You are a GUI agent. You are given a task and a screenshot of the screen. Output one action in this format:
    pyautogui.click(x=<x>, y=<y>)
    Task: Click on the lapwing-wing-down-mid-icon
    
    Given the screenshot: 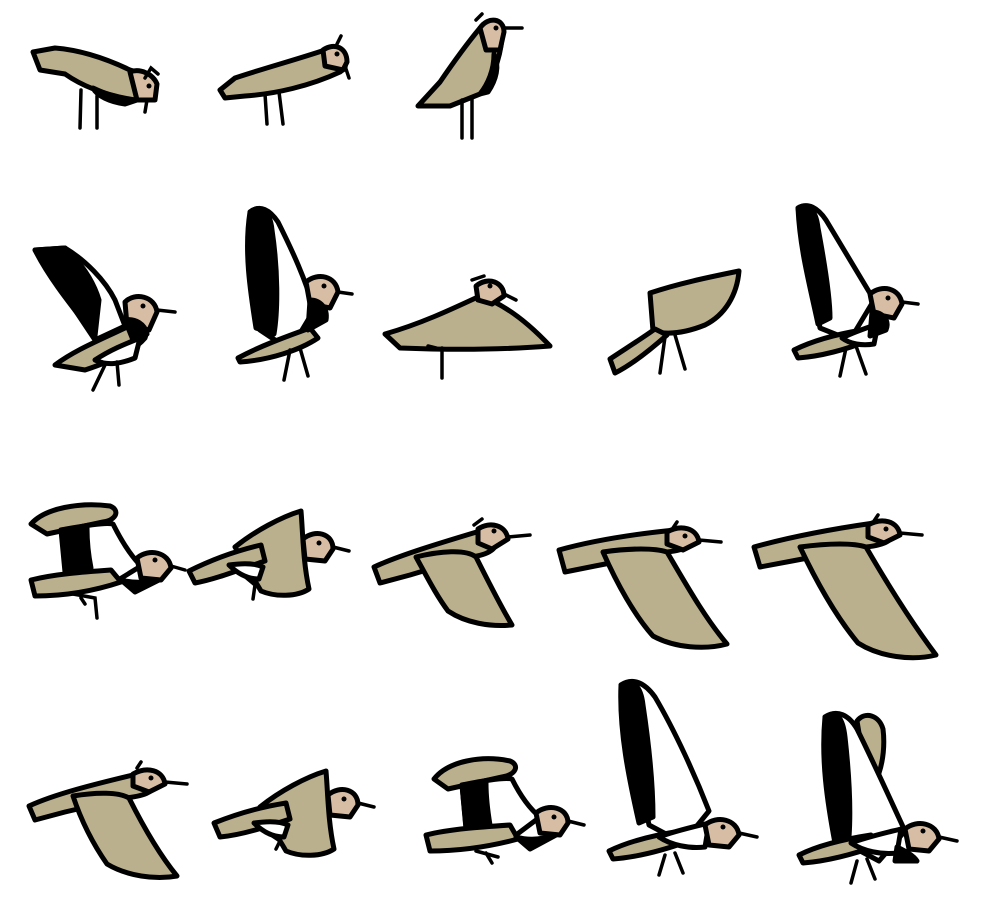 What is the action you would take?
    pyautogui.click(x=107, y=820)
    